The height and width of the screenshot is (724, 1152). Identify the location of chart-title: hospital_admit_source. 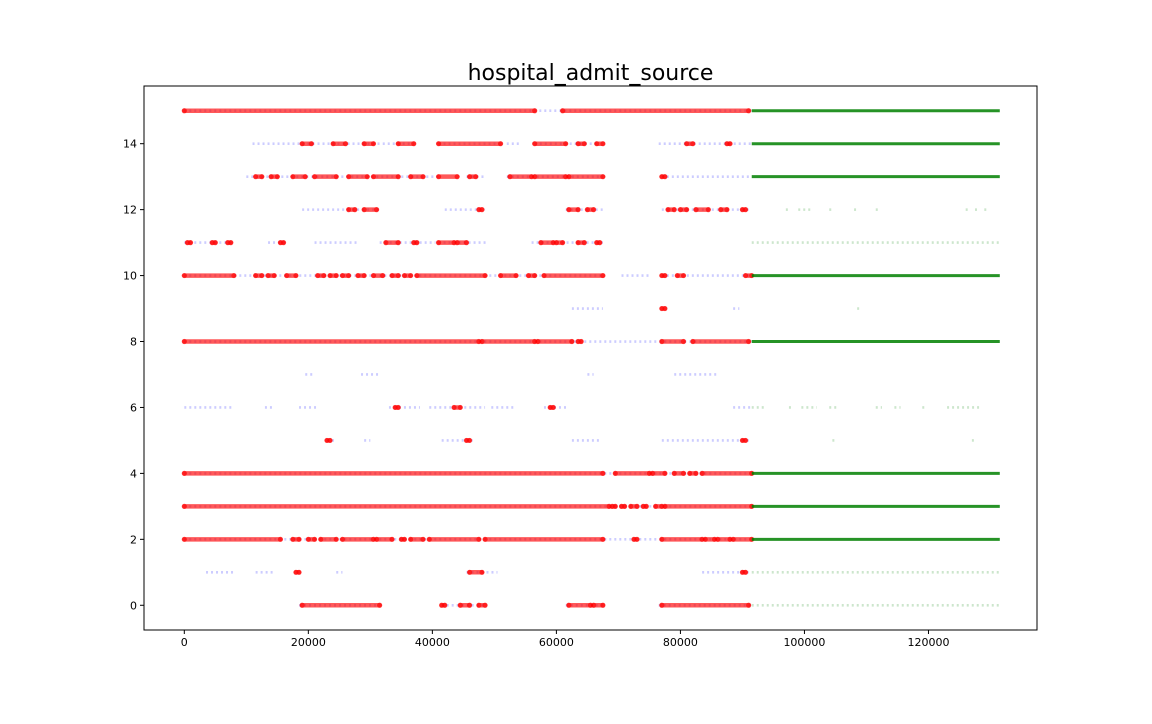
(591, 73).